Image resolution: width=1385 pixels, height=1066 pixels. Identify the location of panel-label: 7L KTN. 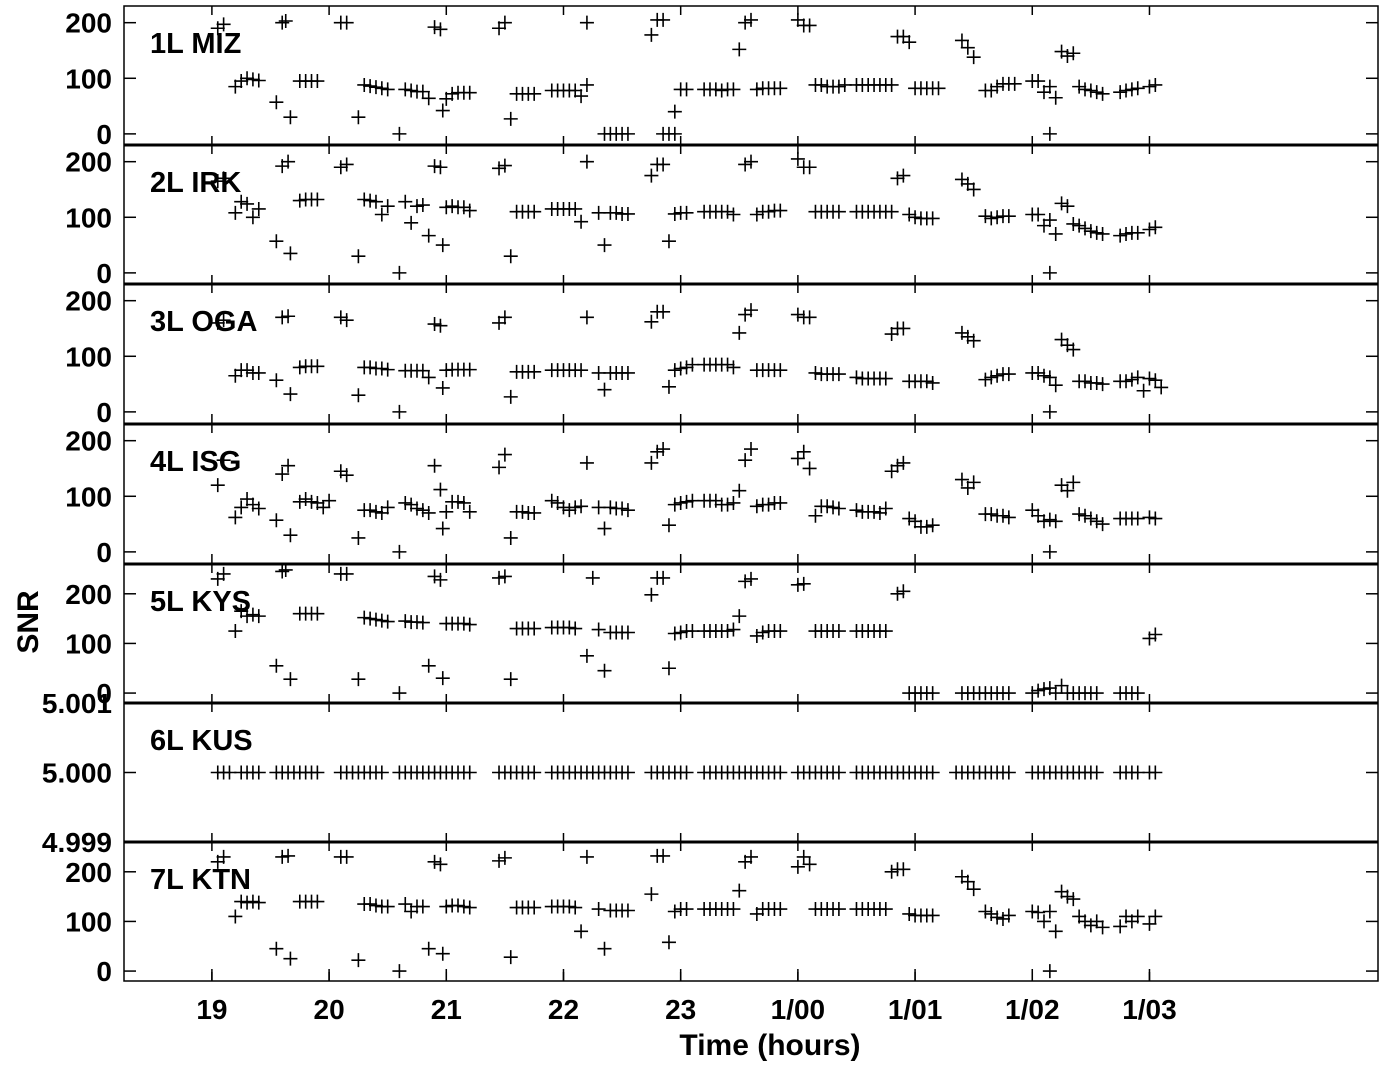
(200, 880).